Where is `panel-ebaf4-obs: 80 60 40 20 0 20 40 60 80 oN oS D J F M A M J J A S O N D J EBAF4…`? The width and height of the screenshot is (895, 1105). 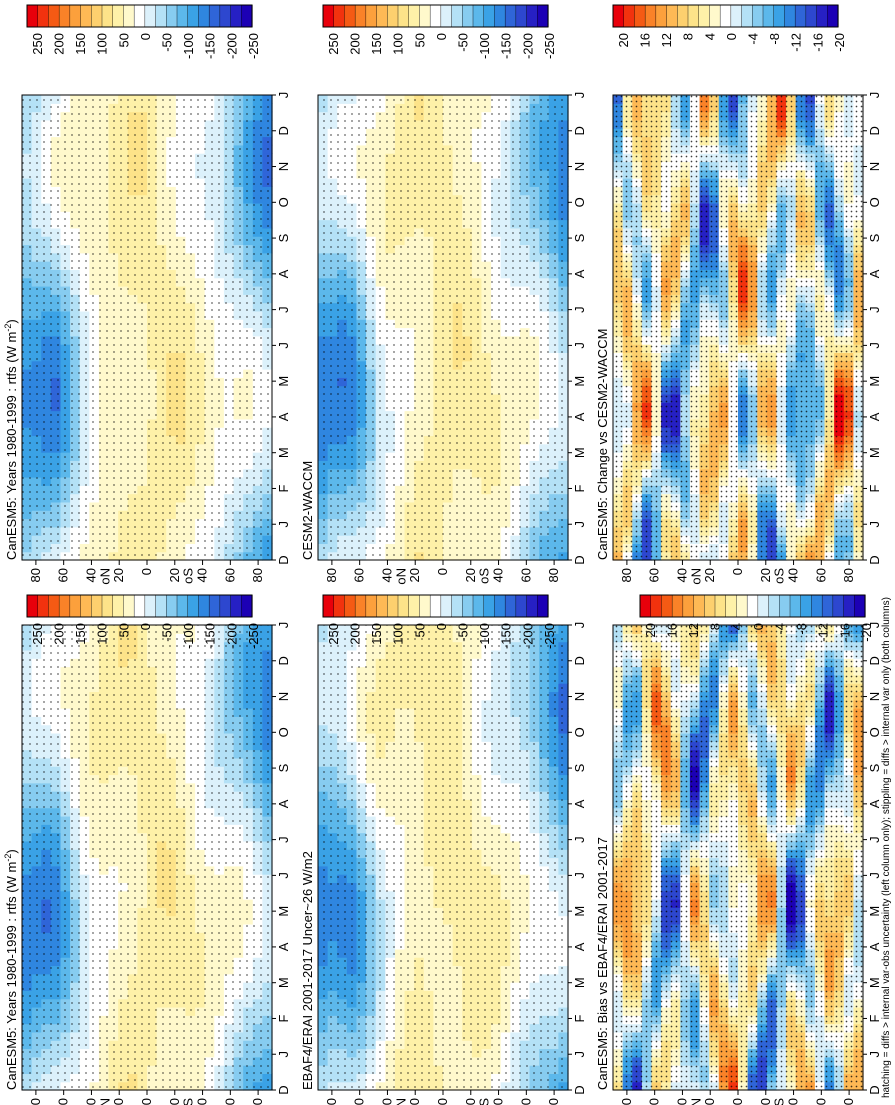 panel-ebaf4-obs: 80 60 40 20 0 20 40 60 80 oN oS D J F M A M J J A S O N D J EBAF4… is located at coordinates (443, 863).